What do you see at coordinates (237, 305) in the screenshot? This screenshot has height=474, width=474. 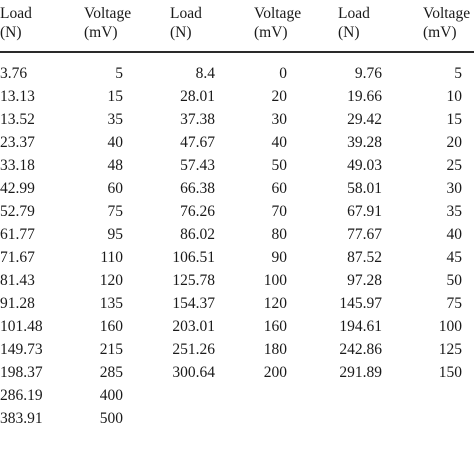 I see `table-row: 91.28 135 154.37 120 145.97 75` at bounding box center [237, 305].